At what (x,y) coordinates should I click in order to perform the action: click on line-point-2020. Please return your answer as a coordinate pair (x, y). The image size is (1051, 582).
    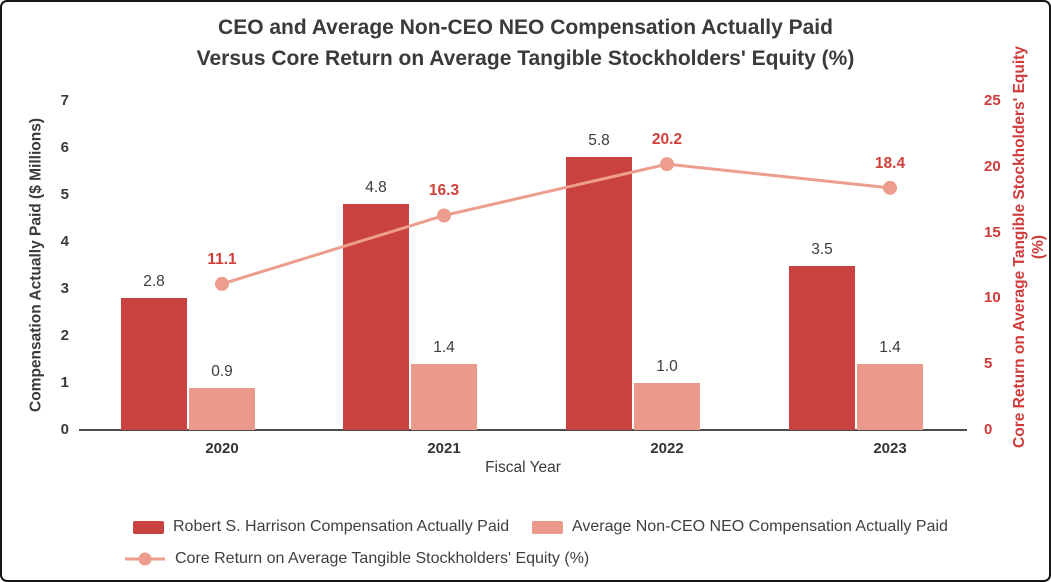
    Looking at the image, I should click on (222, 283).